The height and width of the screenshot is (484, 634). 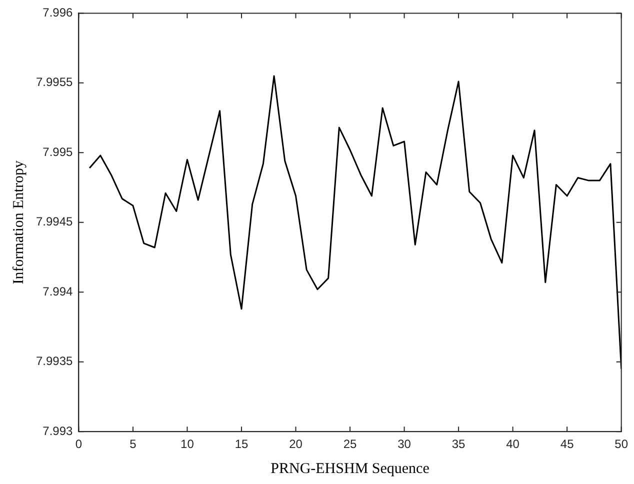 I want to click on y-tick-label: 7.9955, so click(x=55, y=82).